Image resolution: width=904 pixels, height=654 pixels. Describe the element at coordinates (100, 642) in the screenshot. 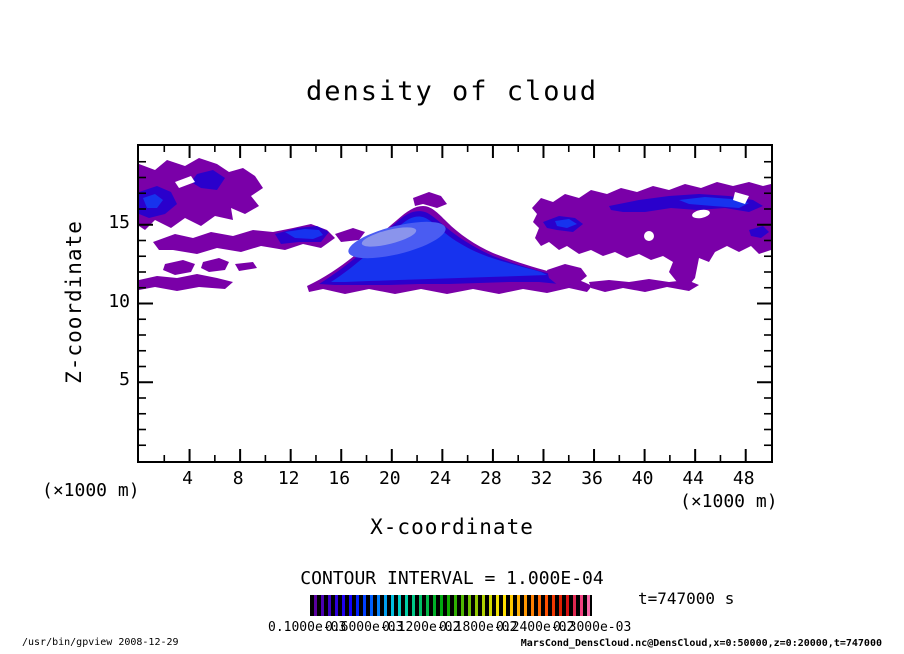

I see `footer-program-date: /usr/bin/gpview 2008-12-29` at that location.